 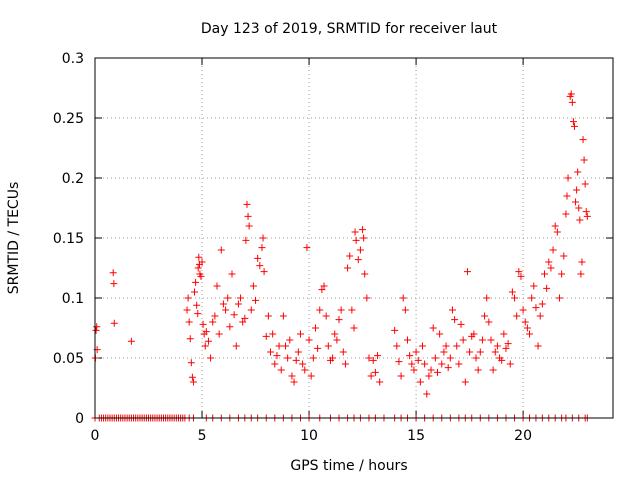 What do you see at coordinates (73, 59) in the screenshot?
I see `y-tick-label: 0.3` at bounding box center [73, 59].